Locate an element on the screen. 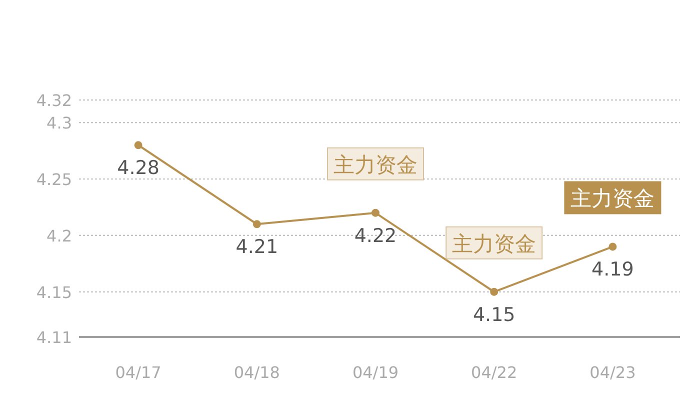 The height and width of the screenshot is (400, 700). y-tick-label: 4.25 is located at coordinates (54, 179).